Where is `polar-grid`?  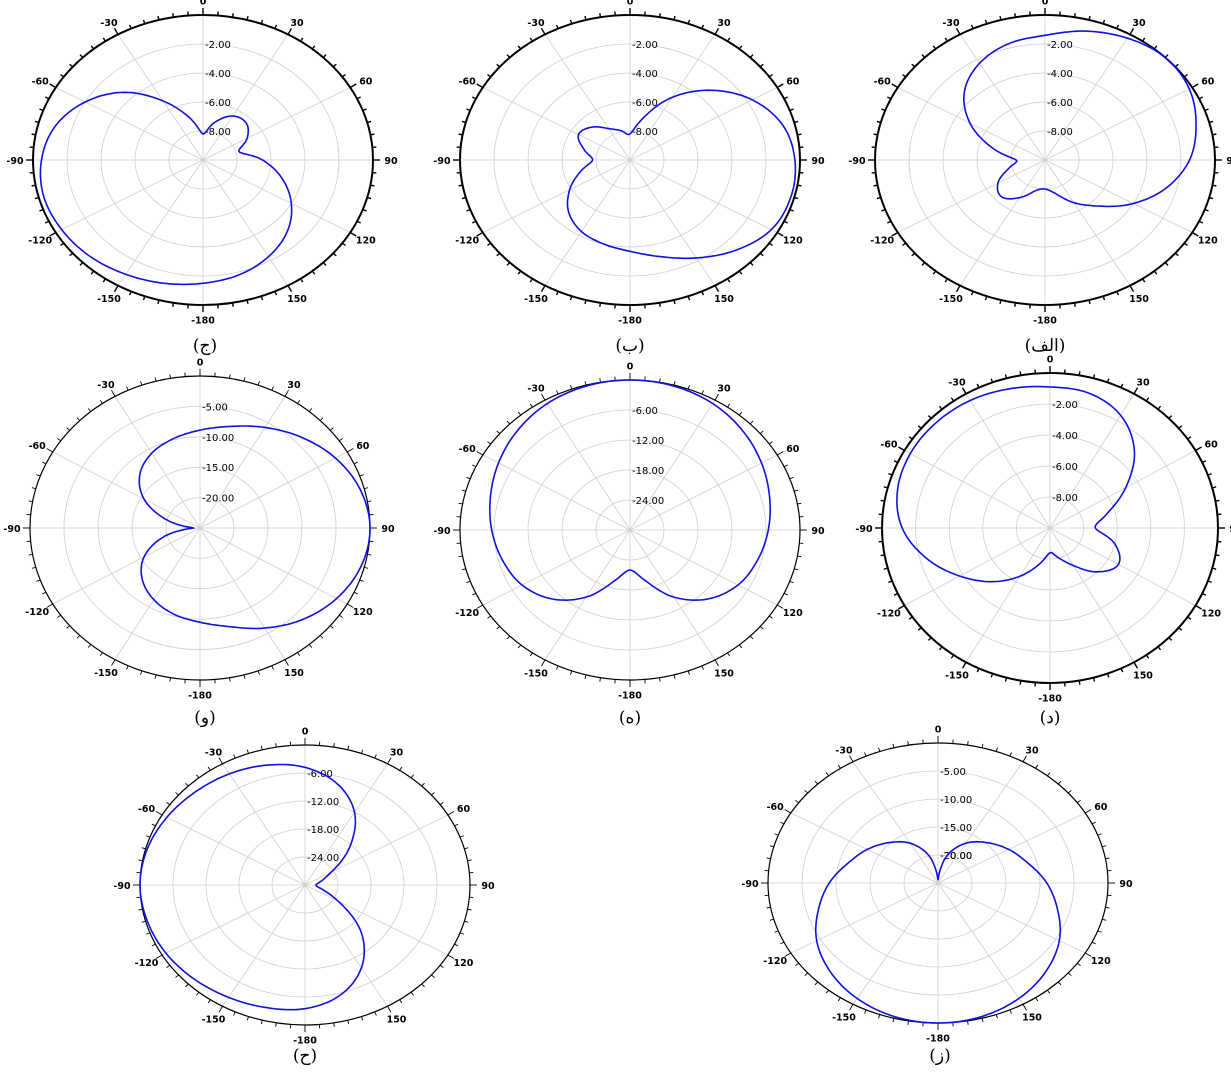
polar-grid is located at coordinates (630, 530).